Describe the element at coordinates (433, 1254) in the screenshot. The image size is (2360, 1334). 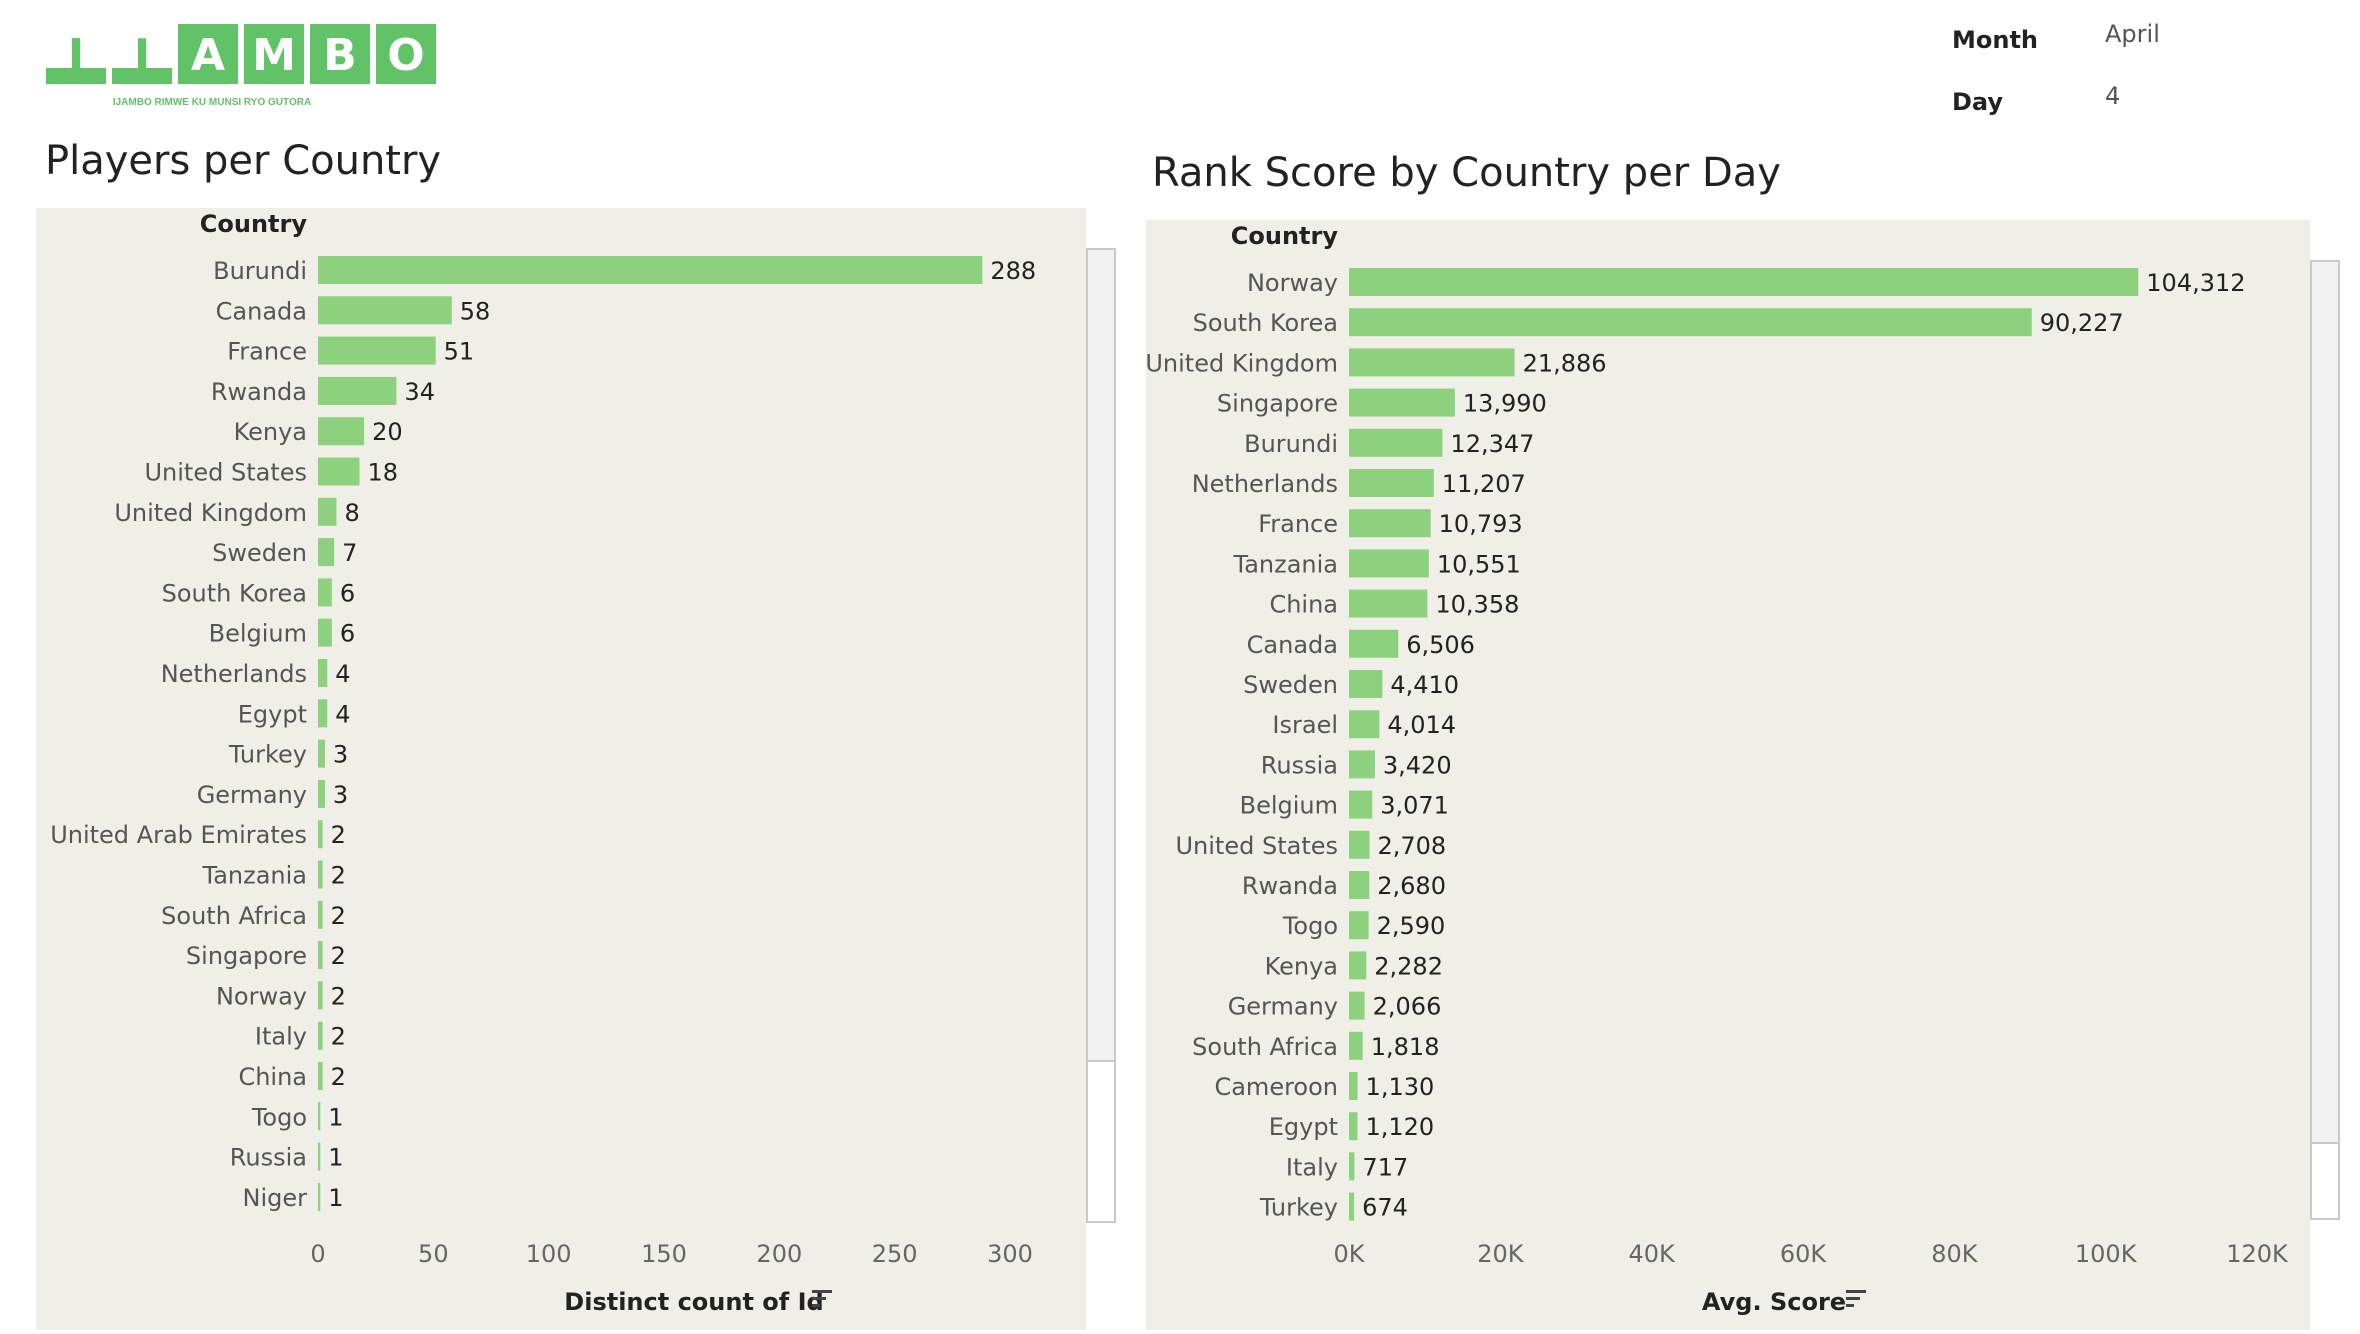
I see `x-tick-label: 50` at that location.